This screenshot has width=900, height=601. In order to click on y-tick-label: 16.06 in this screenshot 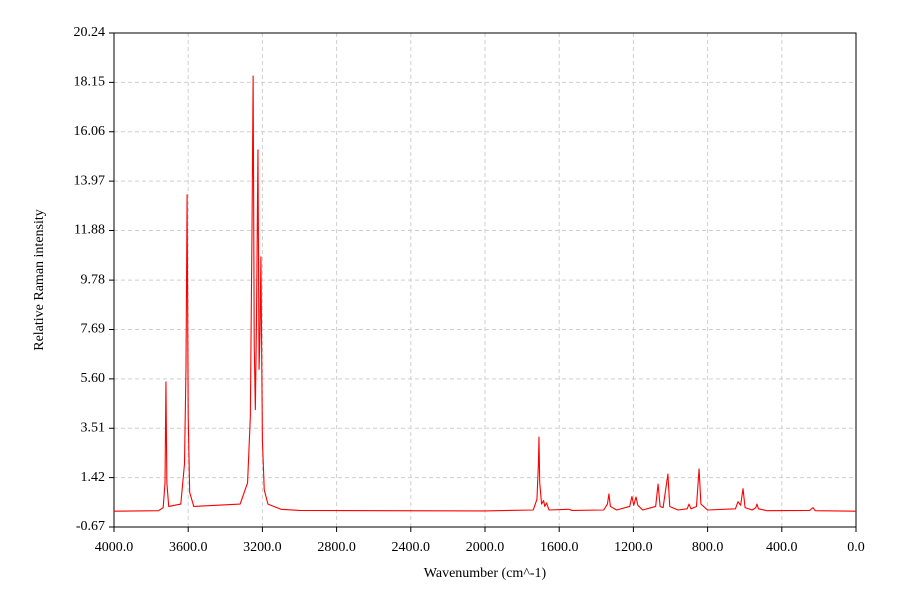, I will do `click(90, 131)`.